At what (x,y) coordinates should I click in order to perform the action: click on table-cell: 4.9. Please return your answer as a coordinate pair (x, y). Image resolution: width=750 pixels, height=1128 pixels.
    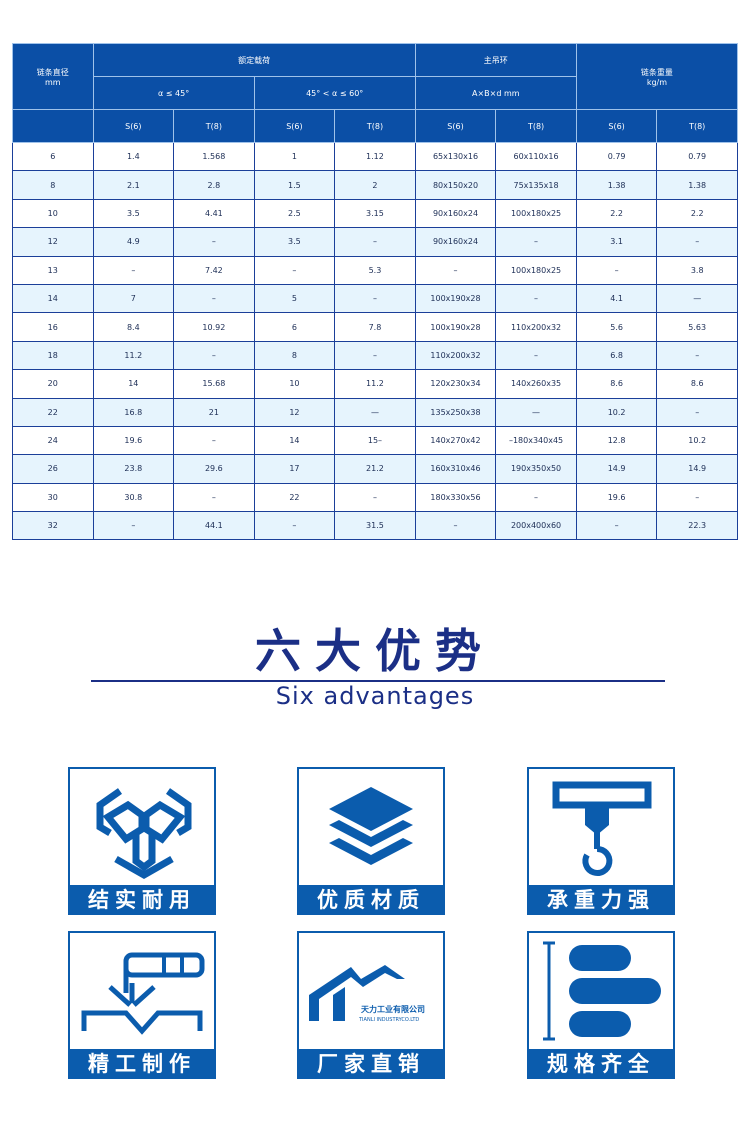
    Looking at the image, I should click on (133, 242).